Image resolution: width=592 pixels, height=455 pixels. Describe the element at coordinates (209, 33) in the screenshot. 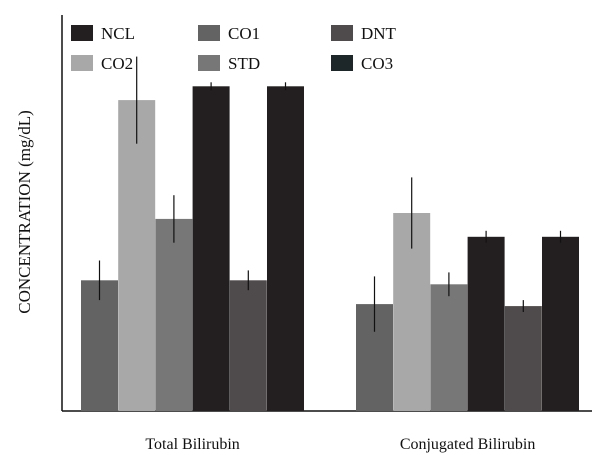

I see `legend-swatch-co1` at that location.